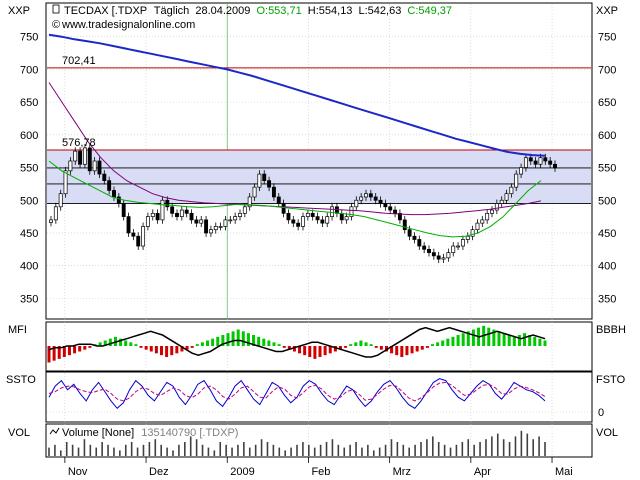 The image size is (640, 480). I want to click on y-tick-label-right: 400, so click(607, 267).